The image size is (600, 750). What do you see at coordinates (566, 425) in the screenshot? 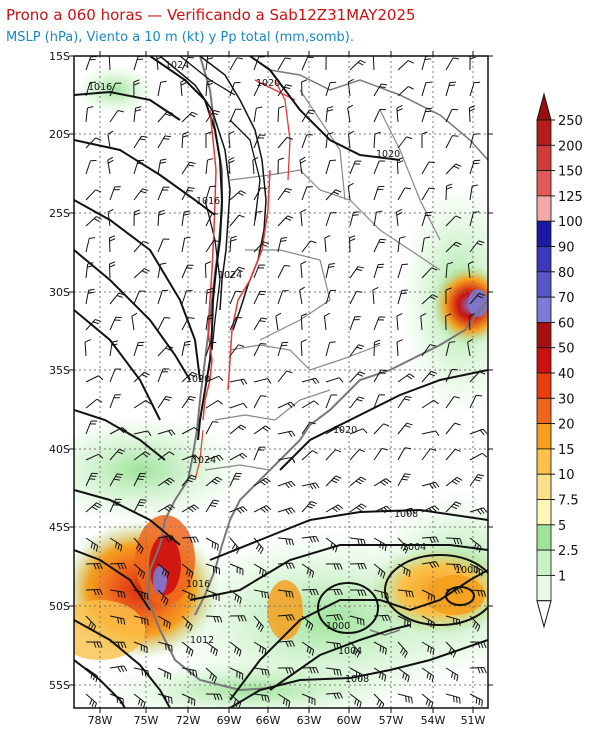
I see `colorbar-label: 20` at bounding box center [566, 425].